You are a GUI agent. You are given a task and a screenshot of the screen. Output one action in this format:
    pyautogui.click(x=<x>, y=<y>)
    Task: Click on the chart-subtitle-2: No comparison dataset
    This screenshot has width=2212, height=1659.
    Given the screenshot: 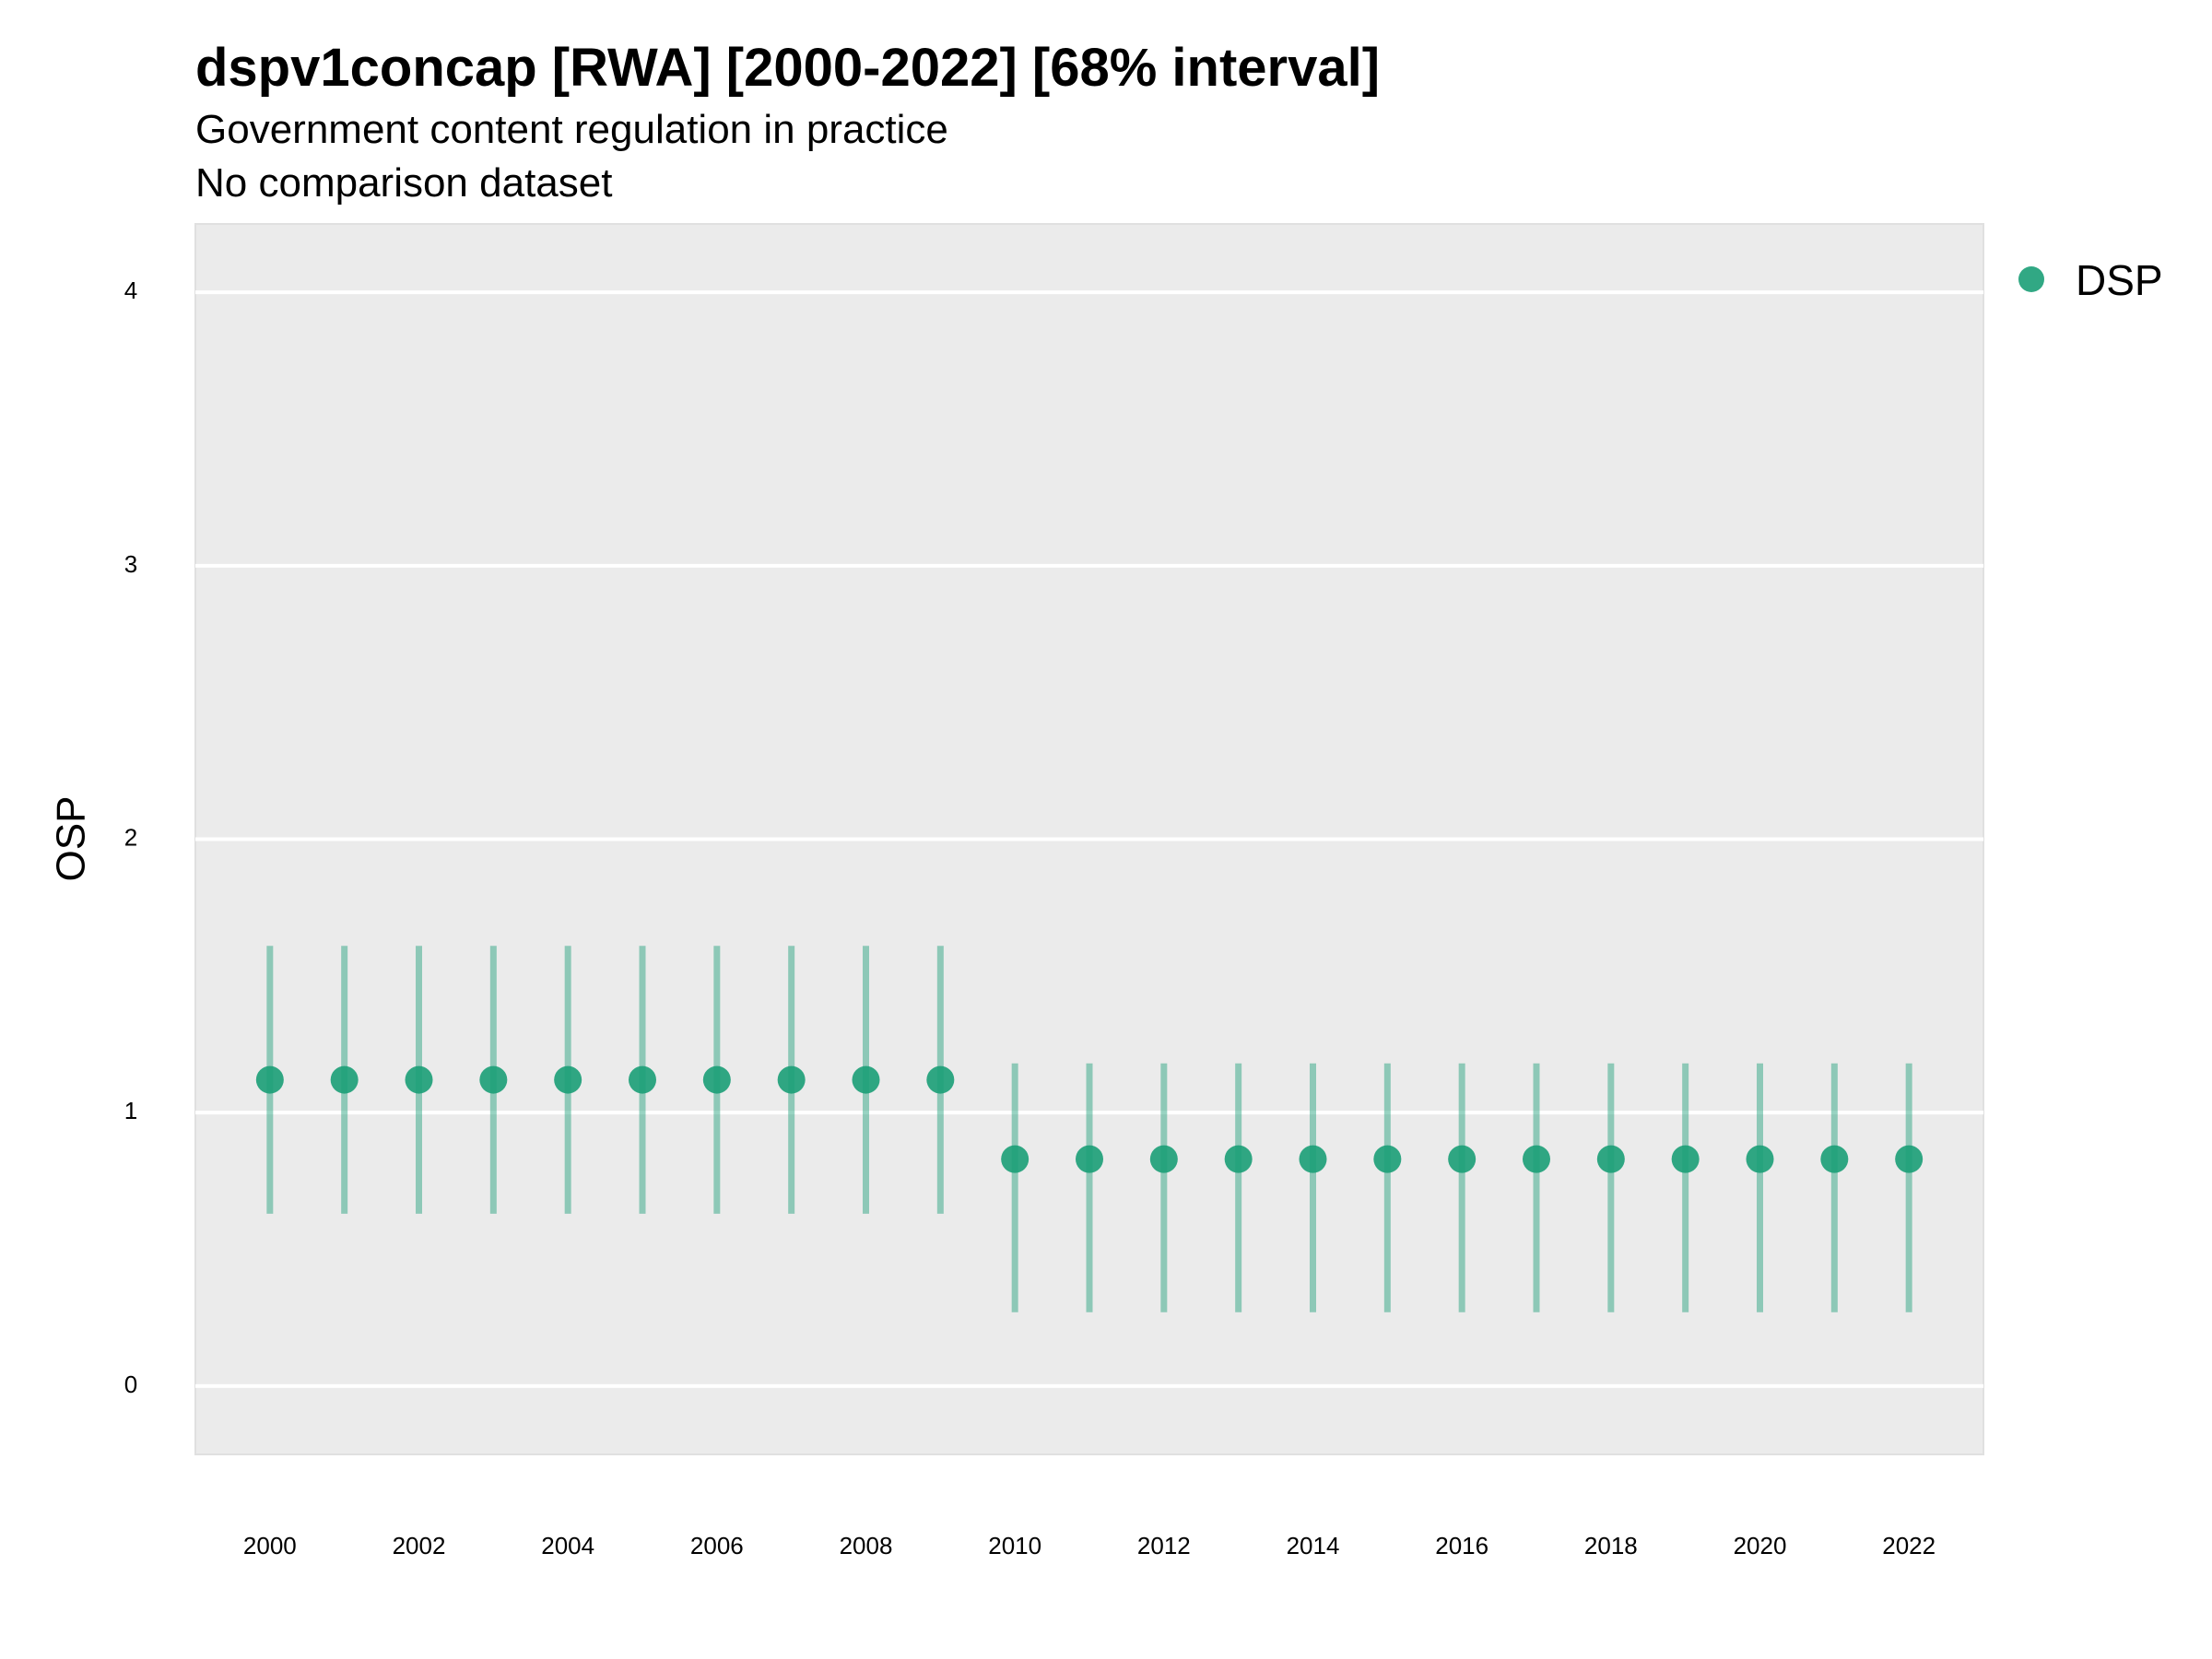 What is the action you would take?
    pyautogui.click(x=404, y=183)
    